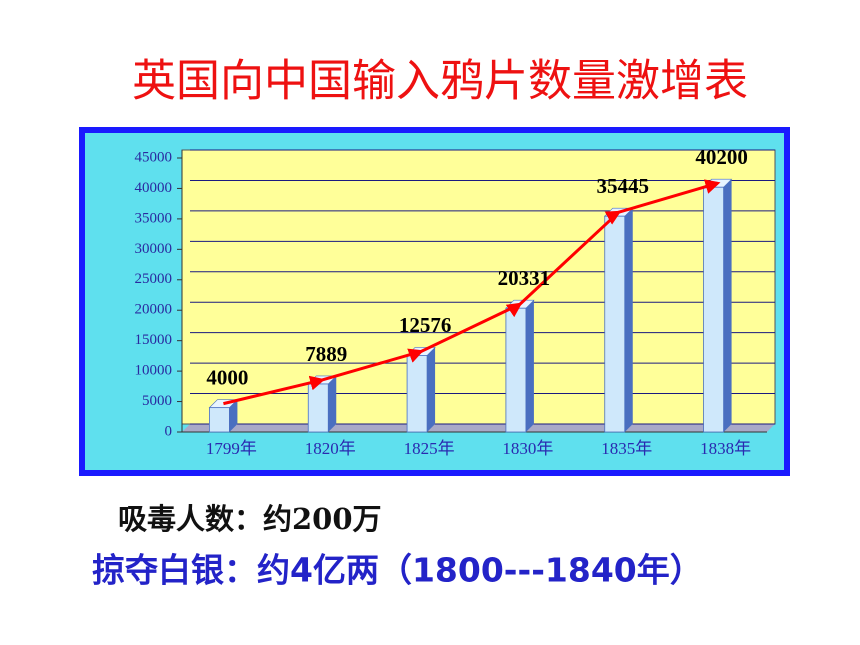  What do you see at coordinates (527, 448) in the screenshot?
I see `x-tick-label: 1830年` at bounding box center [527, 448].